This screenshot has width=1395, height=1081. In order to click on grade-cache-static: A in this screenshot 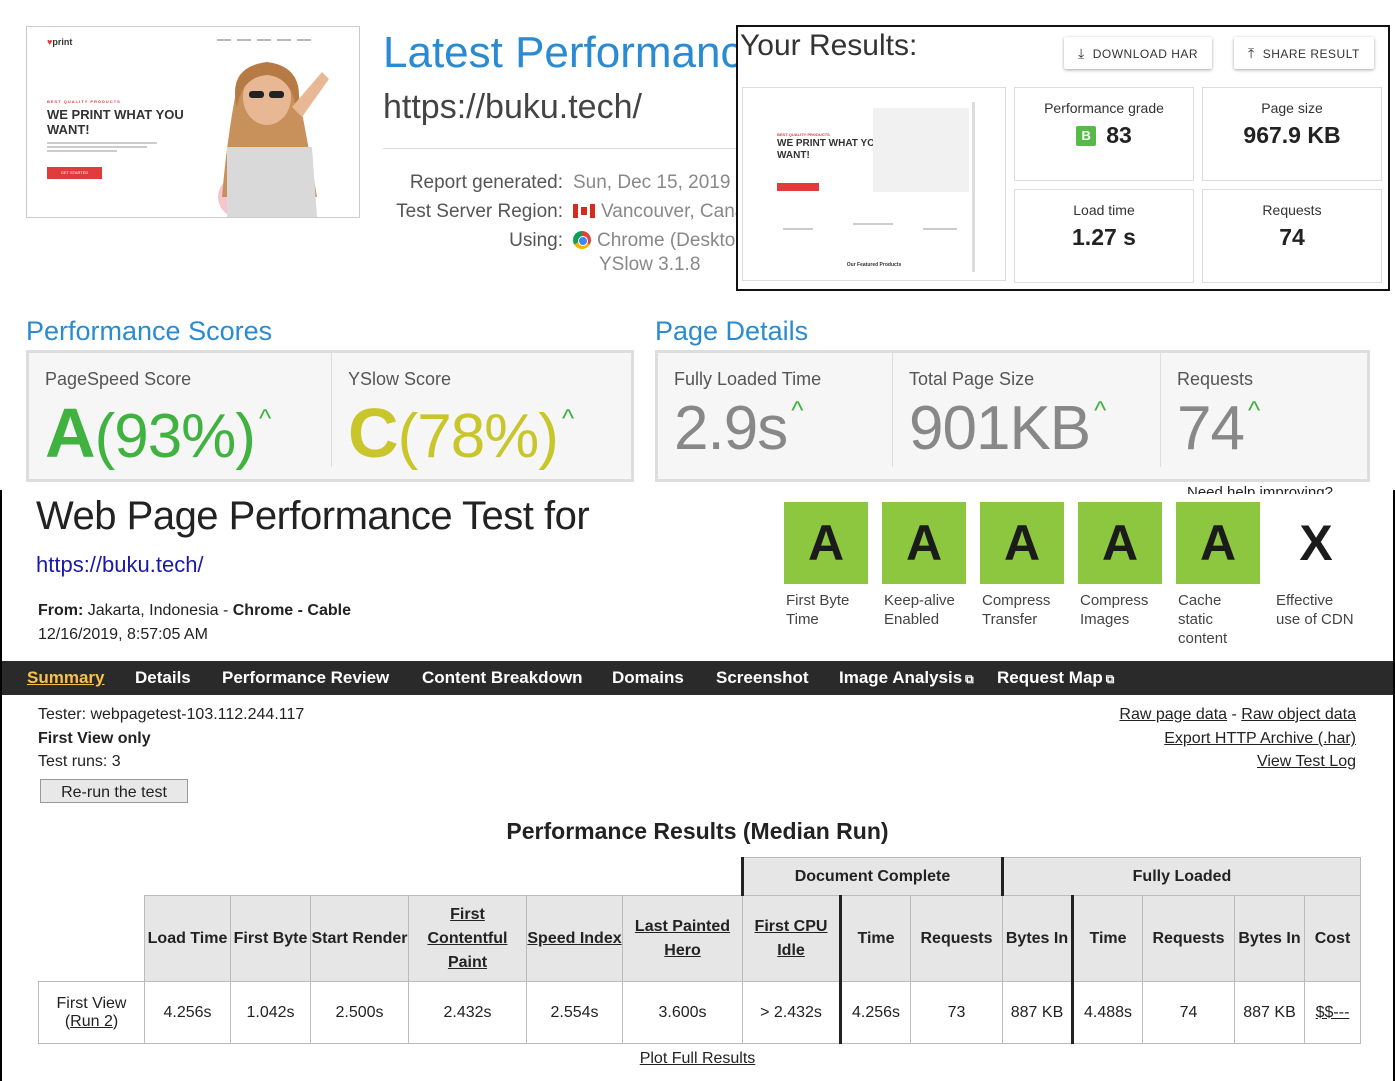, I will do `click(1218, 543)`.